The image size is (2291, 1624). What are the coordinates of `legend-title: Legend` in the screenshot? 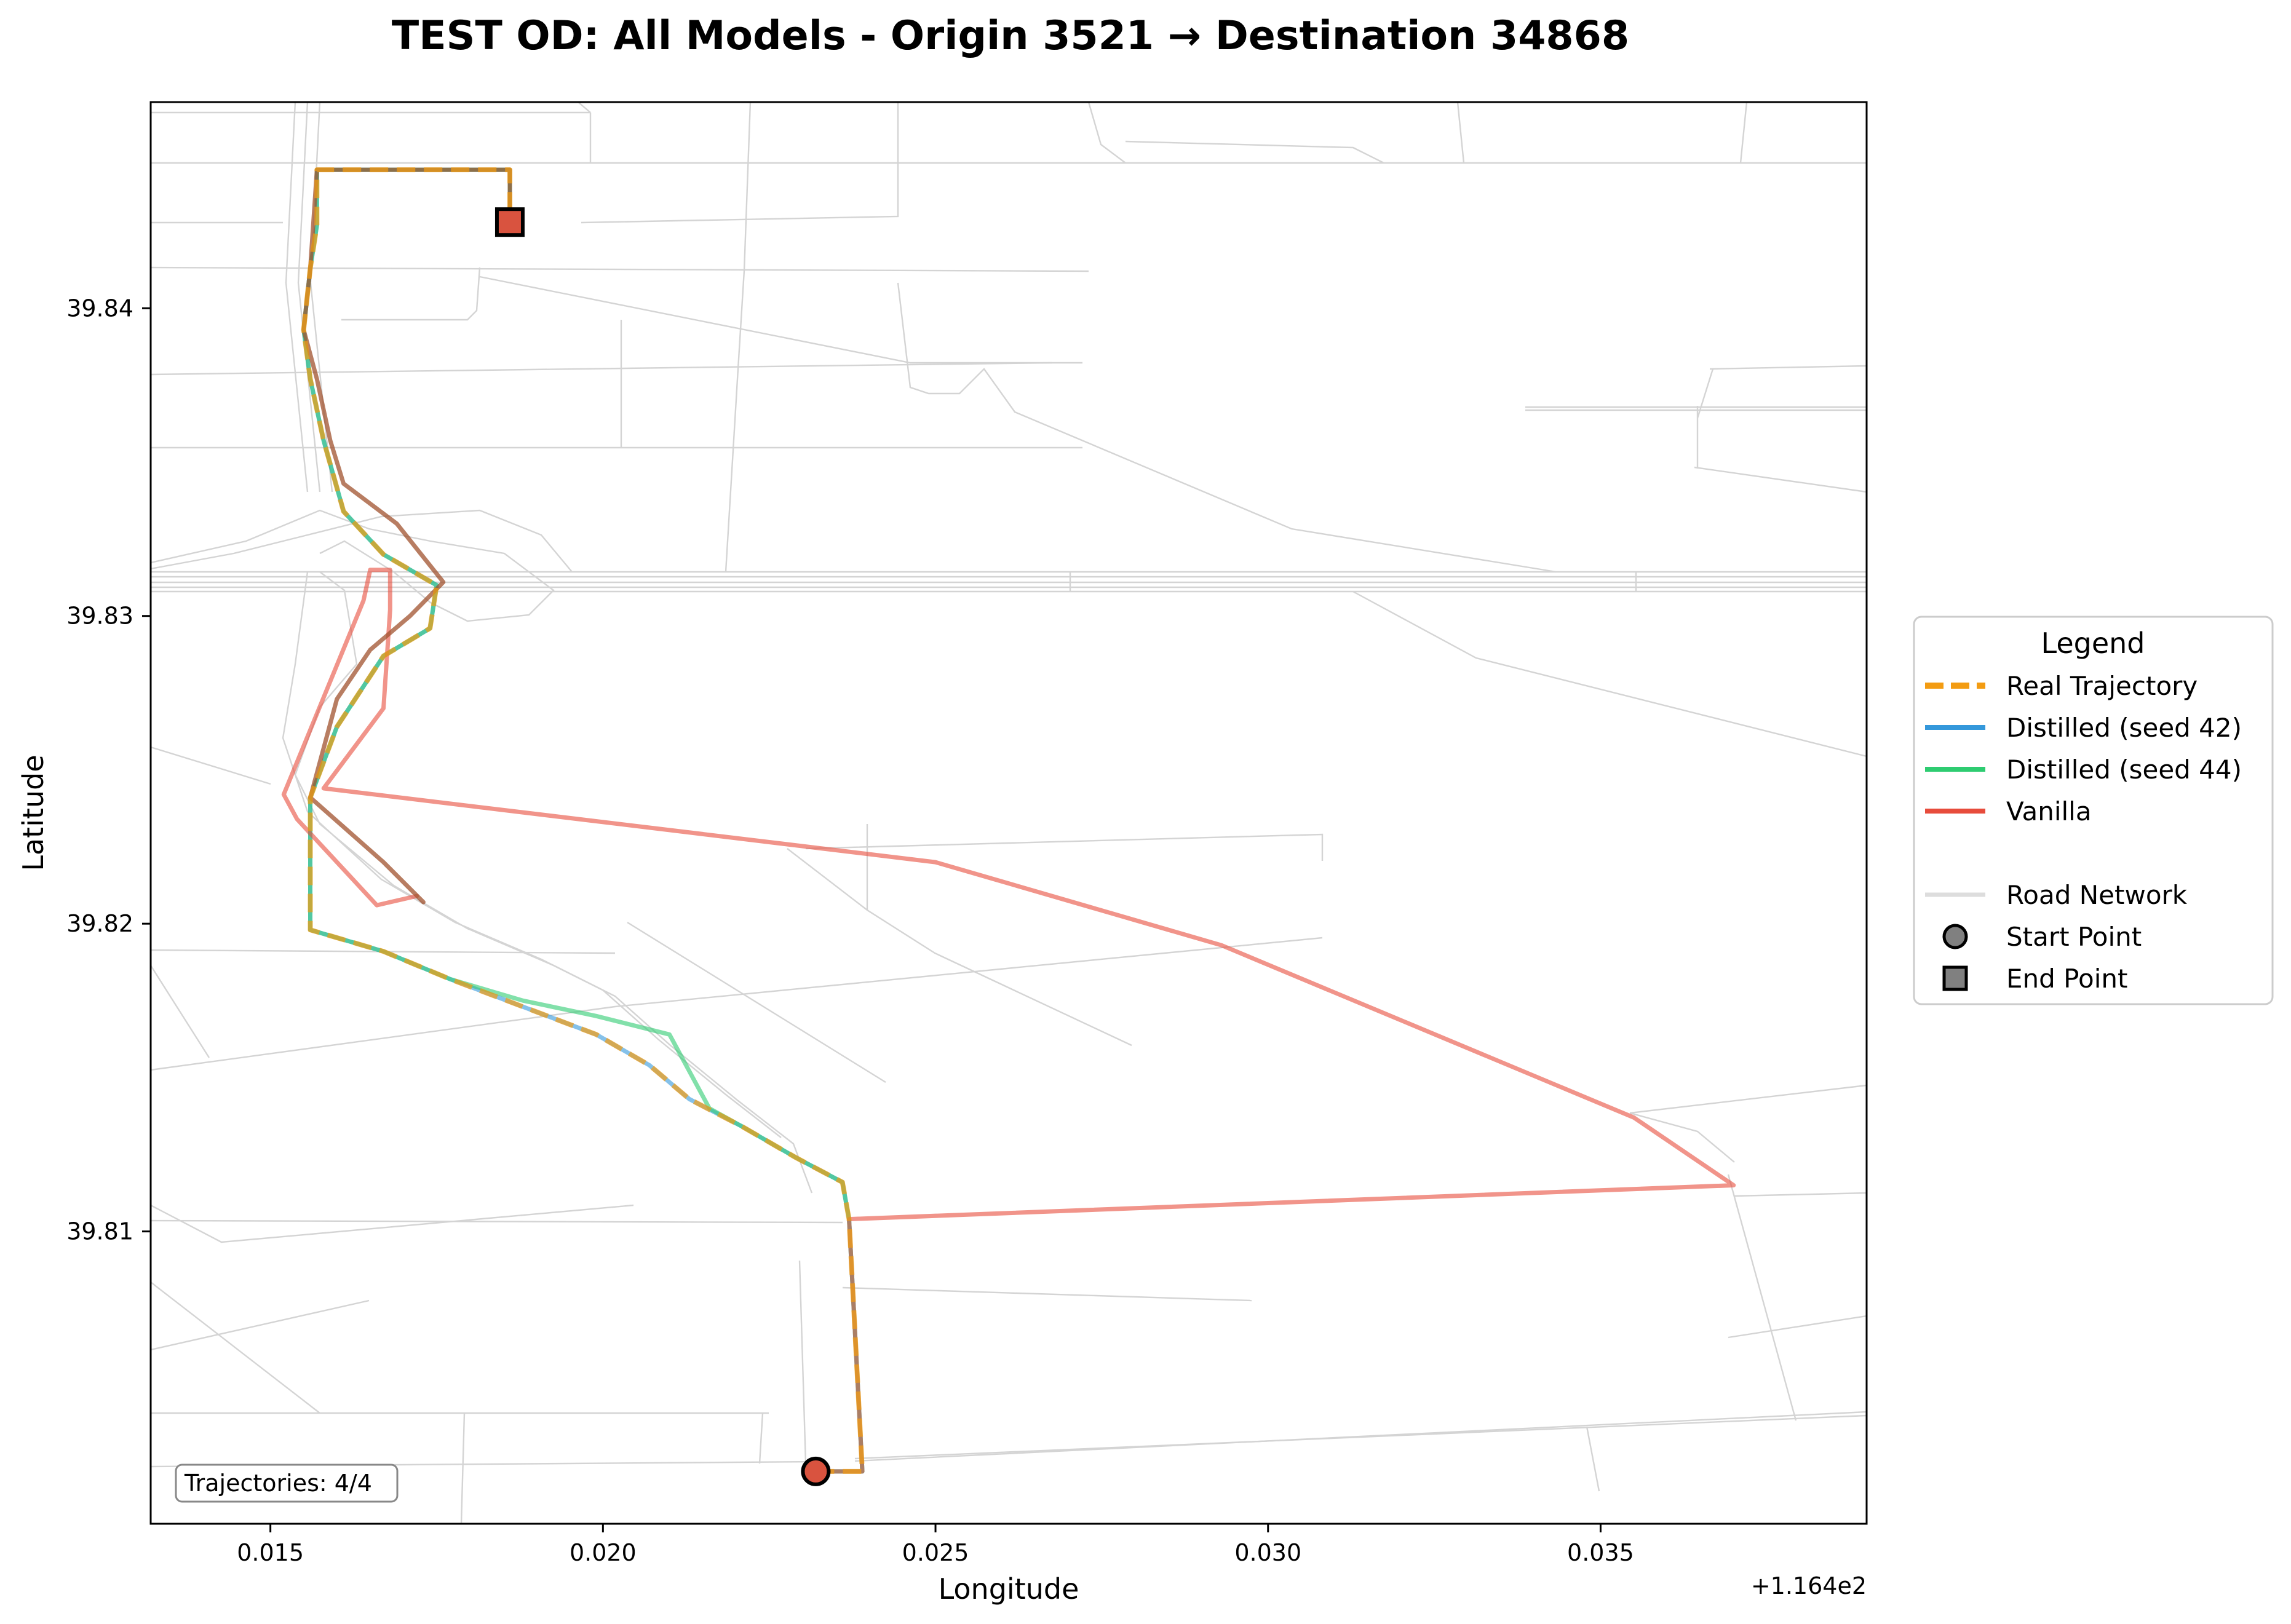 It's located at (2093, 644).